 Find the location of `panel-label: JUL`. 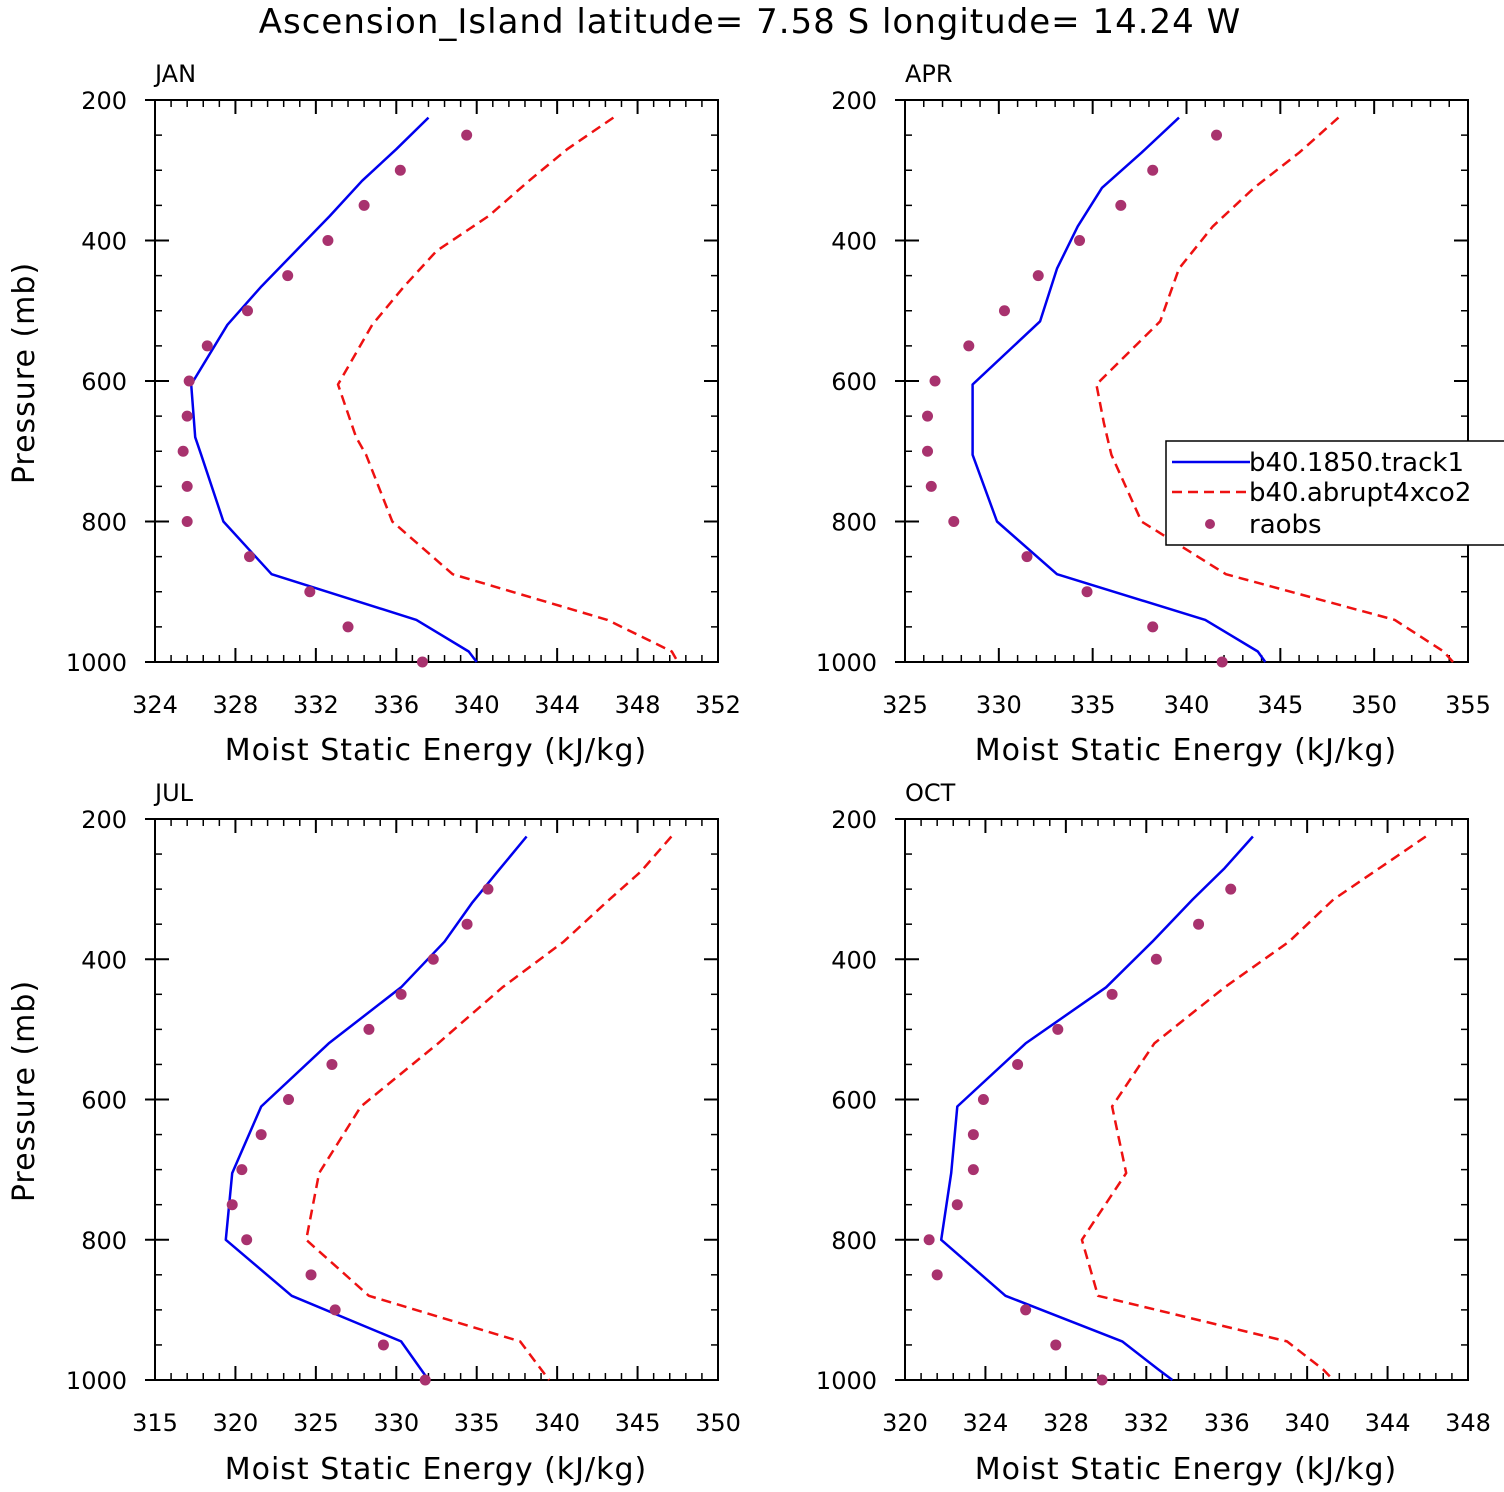

panel-label: JUL is located at coordinates (173, 793).